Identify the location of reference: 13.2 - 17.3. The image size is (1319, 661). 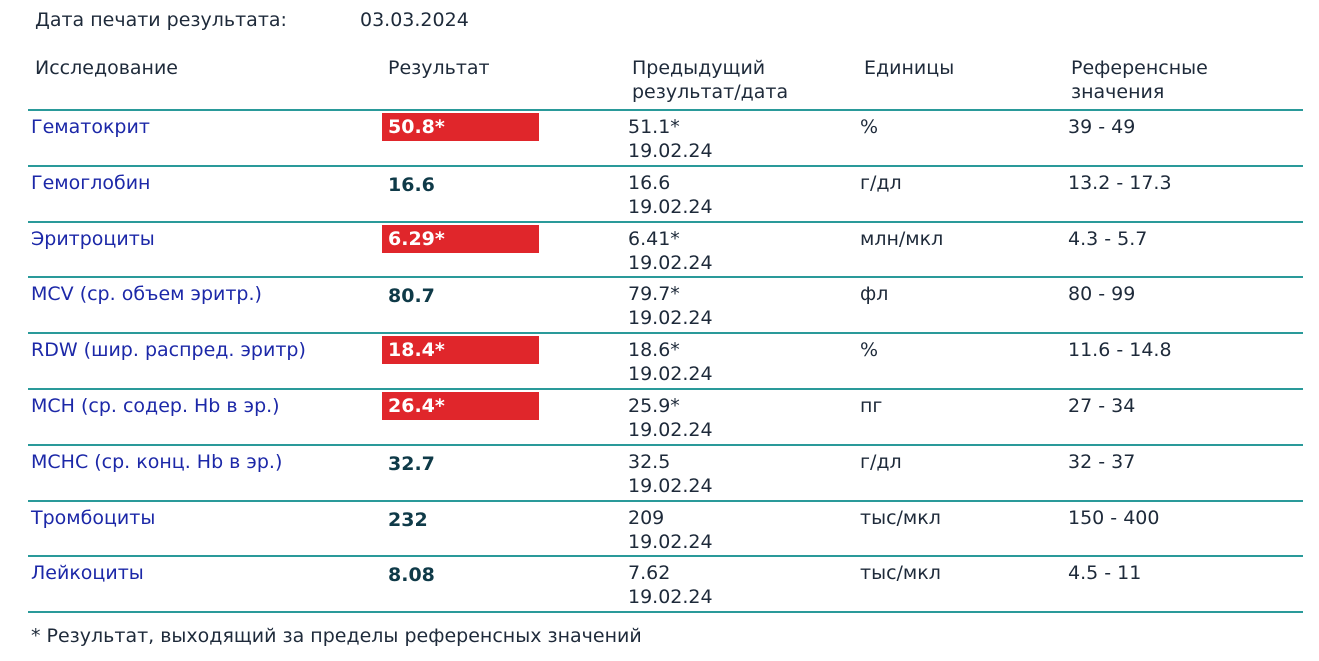
(1120, 182).